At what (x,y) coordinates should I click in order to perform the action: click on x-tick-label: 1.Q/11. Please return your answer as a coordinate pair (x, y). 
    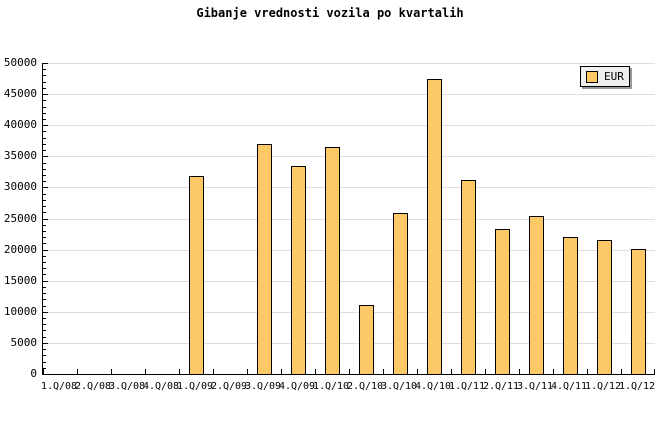
    Looking at the image, I should click on (467, 386).